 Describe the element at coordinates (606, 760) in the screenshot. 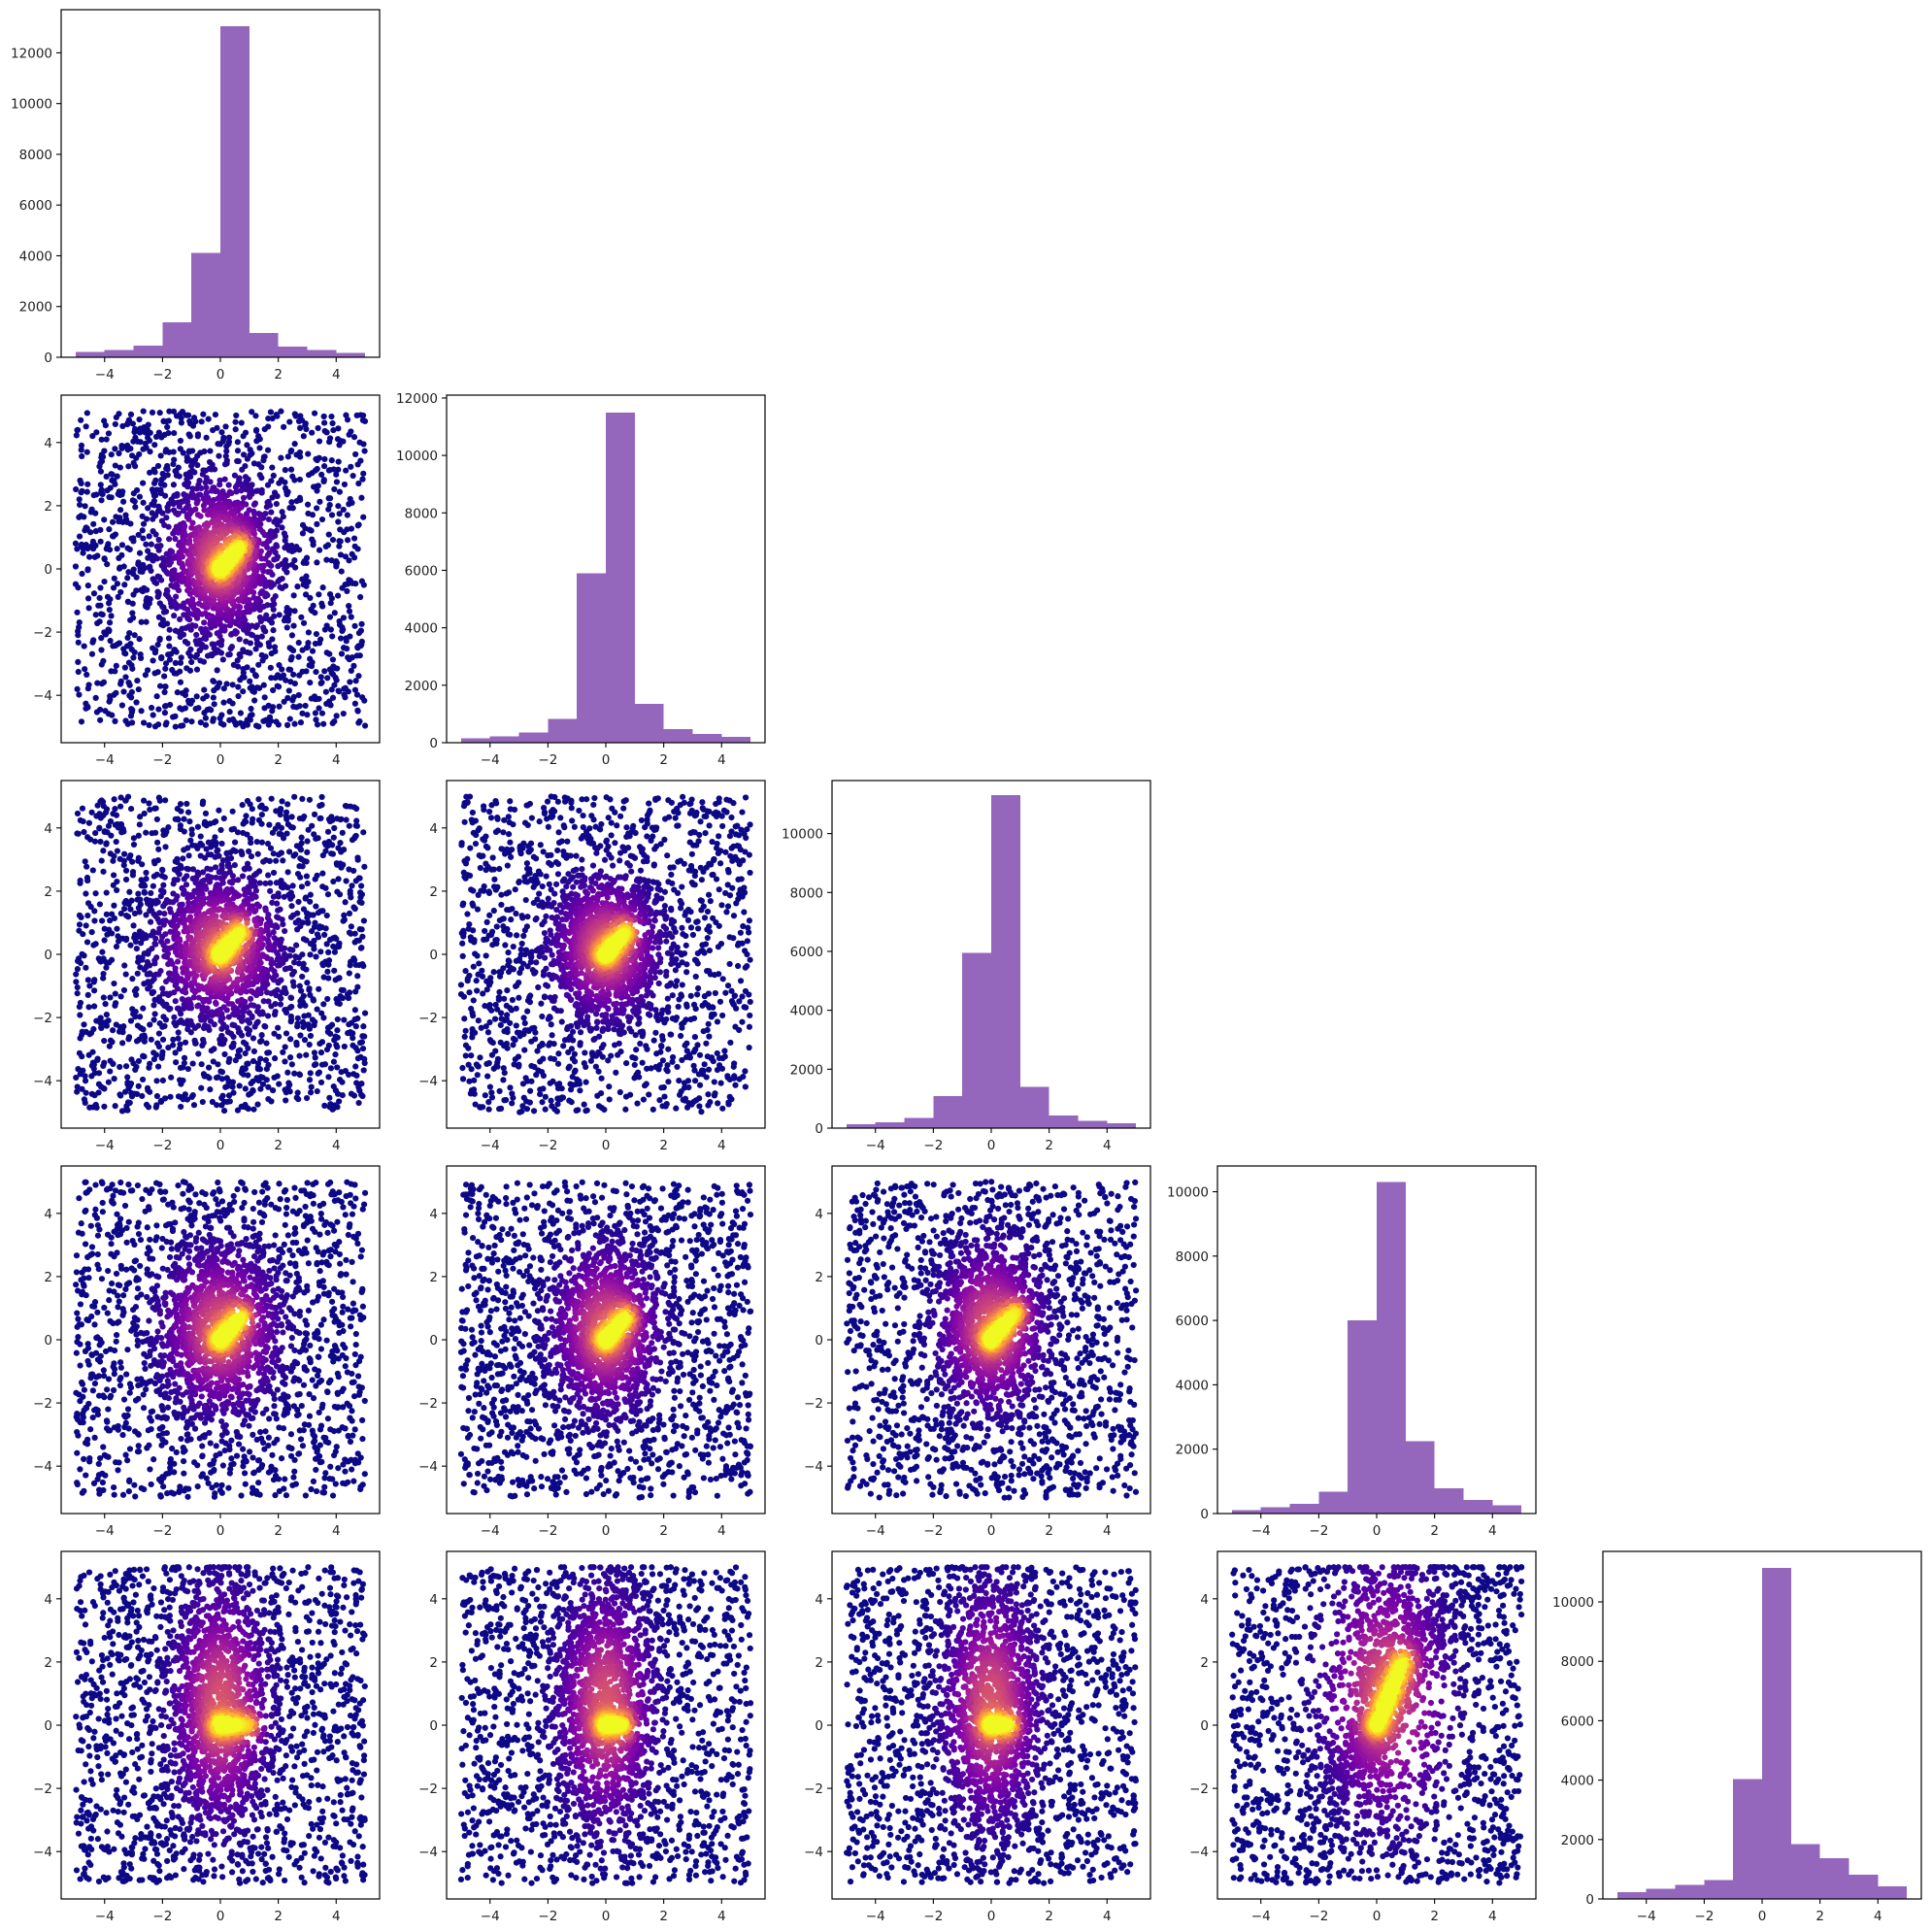

I see `row2-col2-xtick-label: 0` at that location.